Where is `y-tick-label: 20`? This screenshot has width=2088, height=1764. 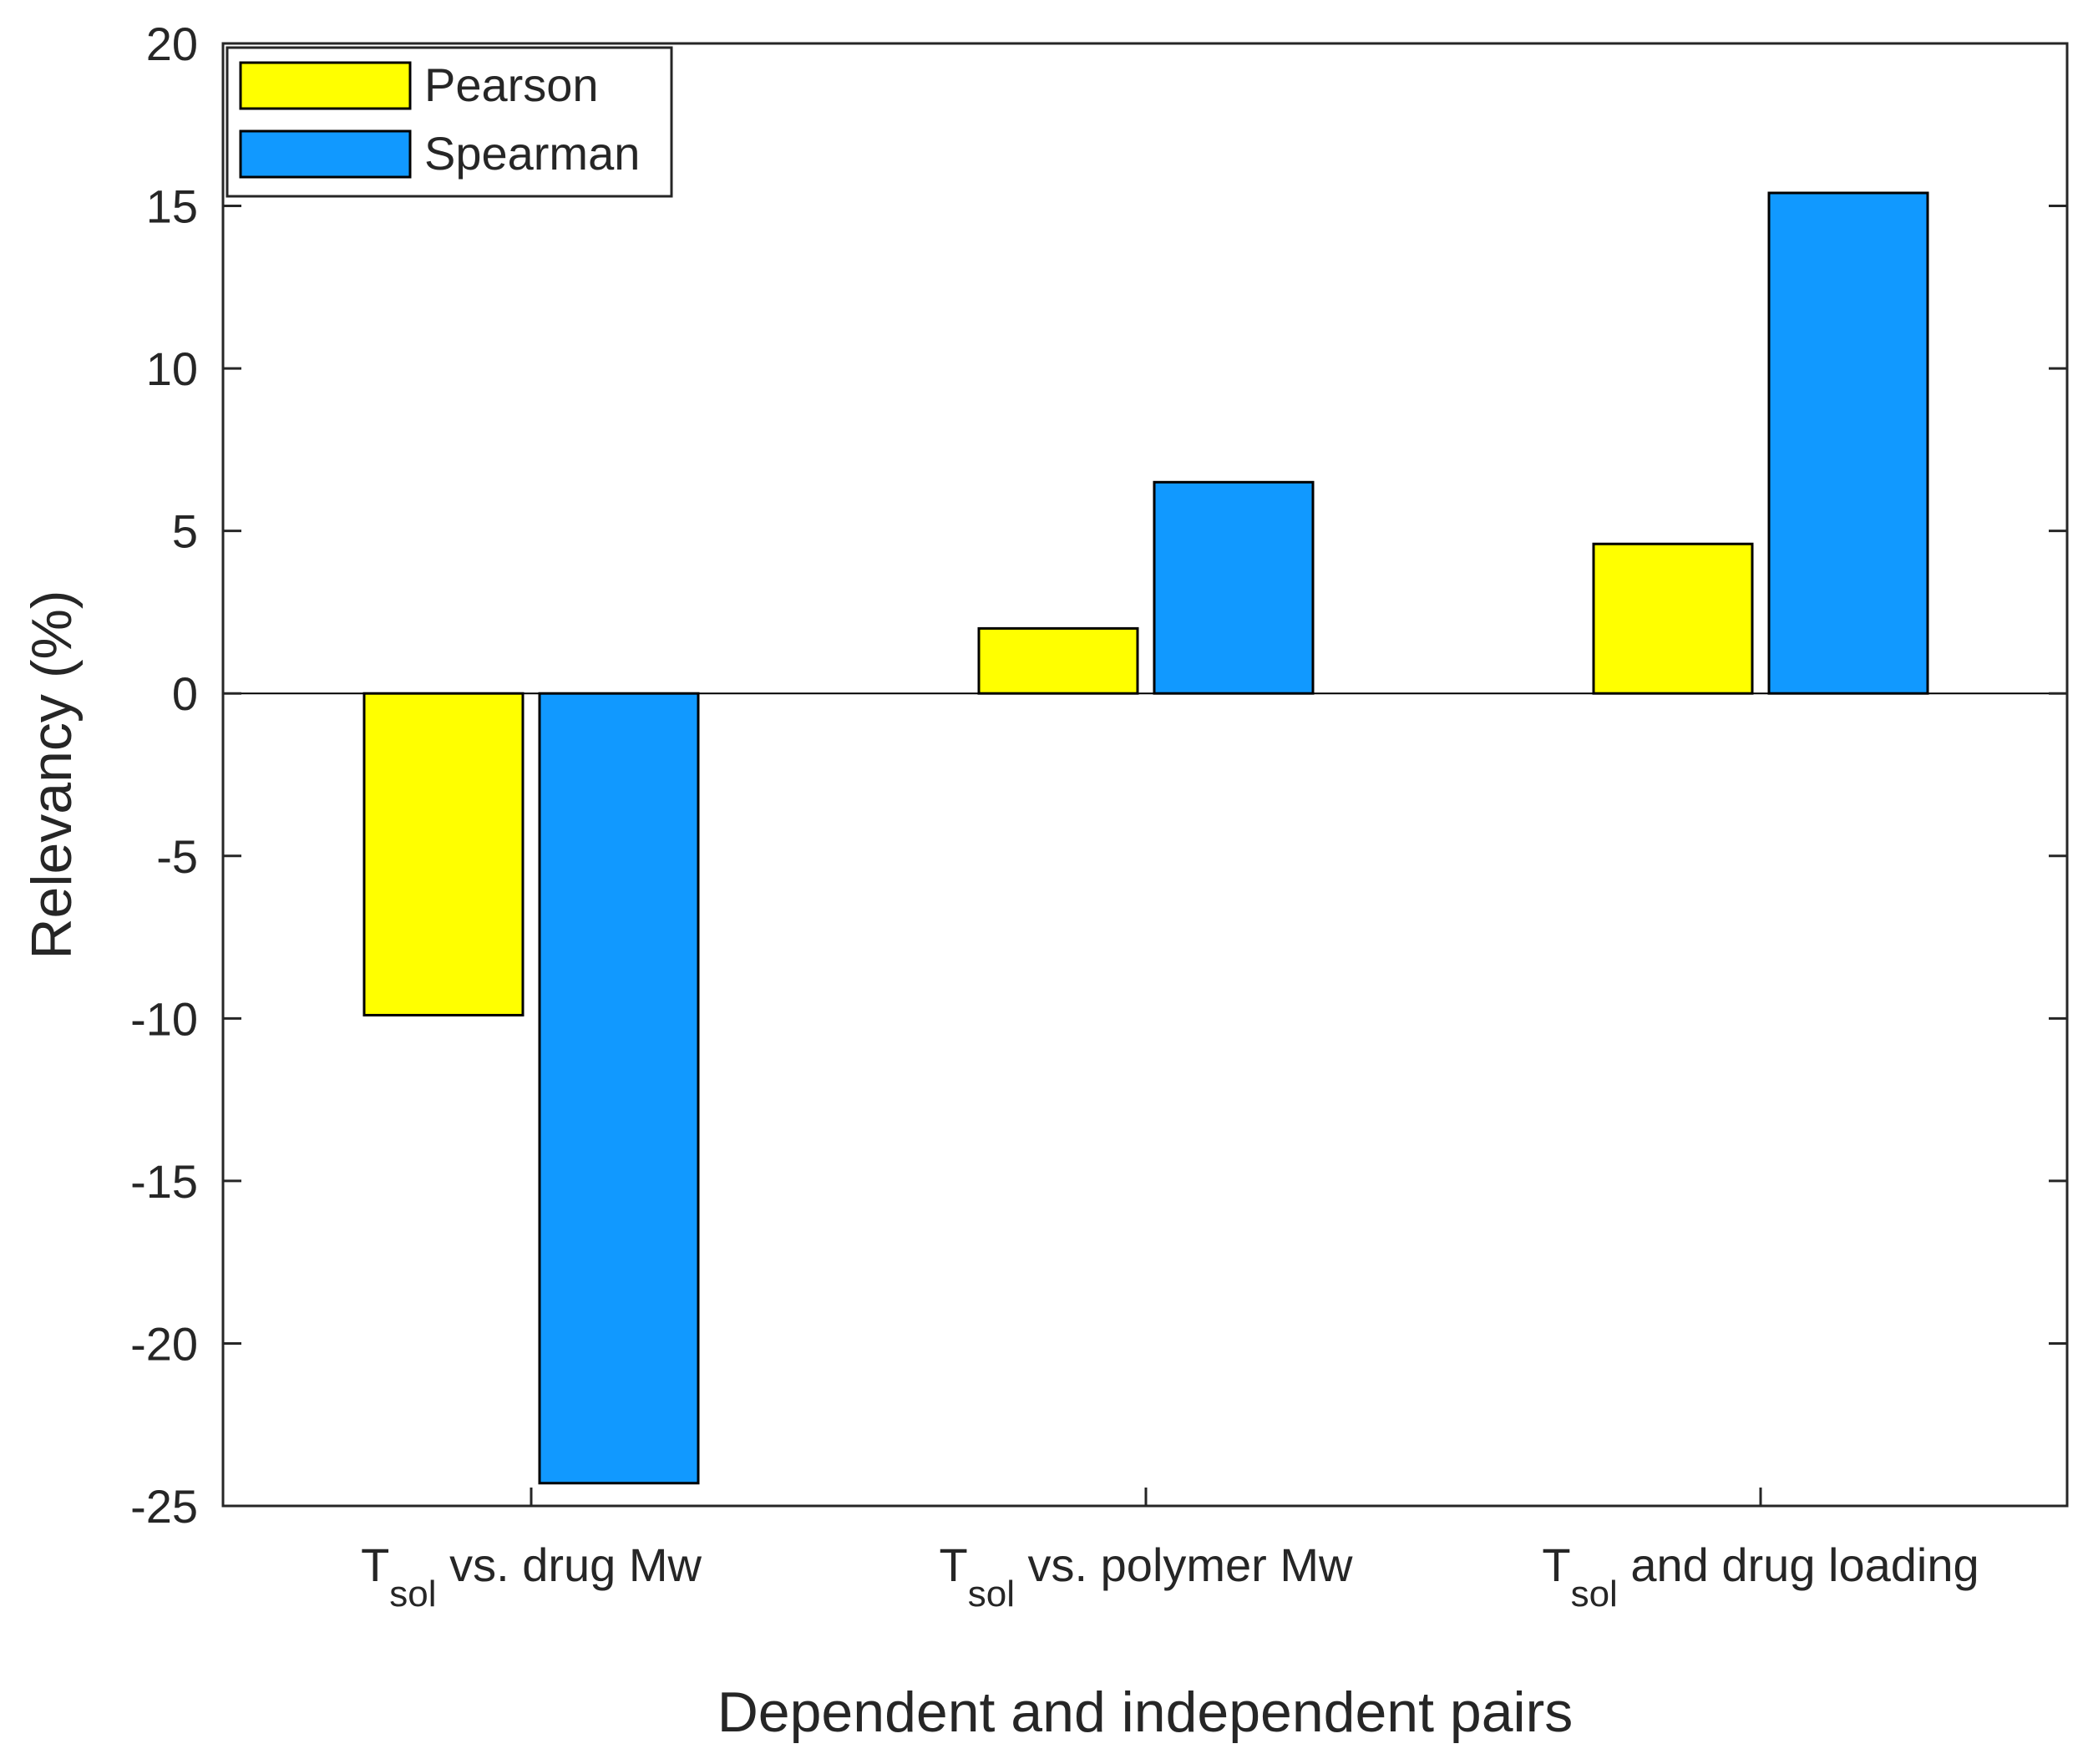 y-tick-label: 20 is located at coordinates (172, 44).